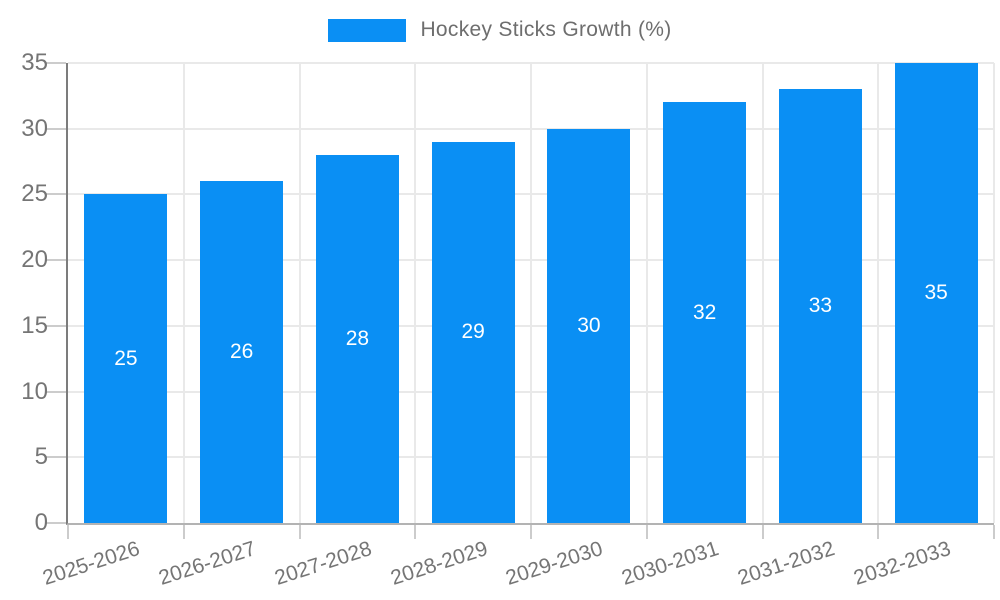 The image size is (1000, 600). I want to click on bar-value-label: 25, so click(126, 358).